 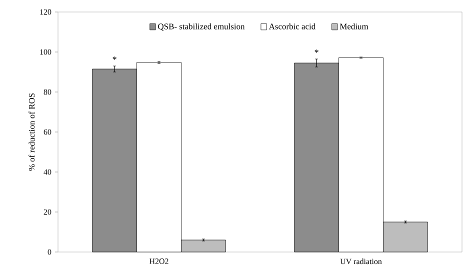 I want to click on y-axis-title: % of reduction of ROS, so click(x=31, y=132).